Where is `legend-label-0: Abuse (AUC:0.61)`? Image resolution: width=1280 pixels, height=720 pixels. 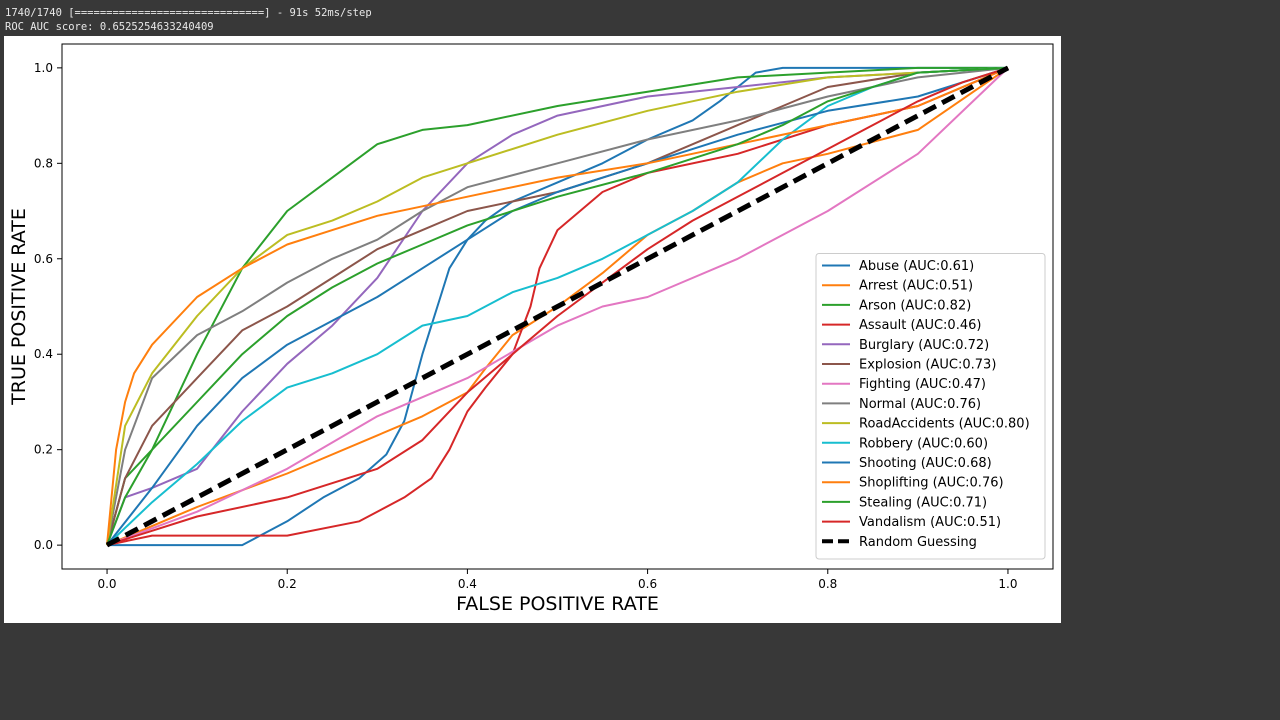
legend-label-0: Abuse (AUC:0.61) is located at coordinates (916, 266).